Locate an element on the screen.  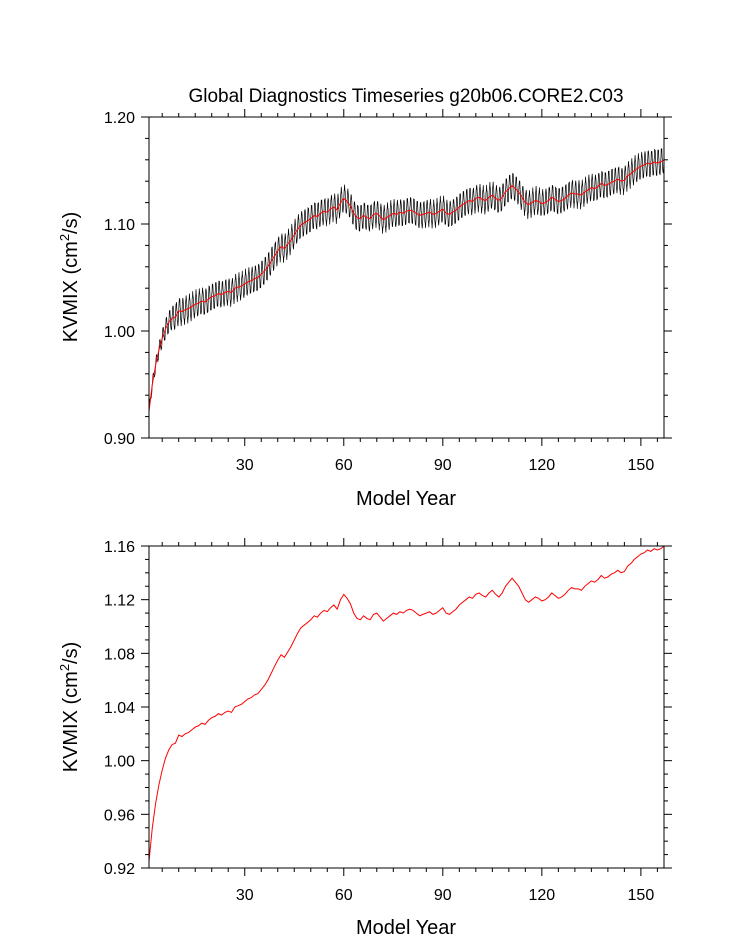
bottom-x-tick-labels: 30 60 90 120 150 is located at coordinates (445, 895).